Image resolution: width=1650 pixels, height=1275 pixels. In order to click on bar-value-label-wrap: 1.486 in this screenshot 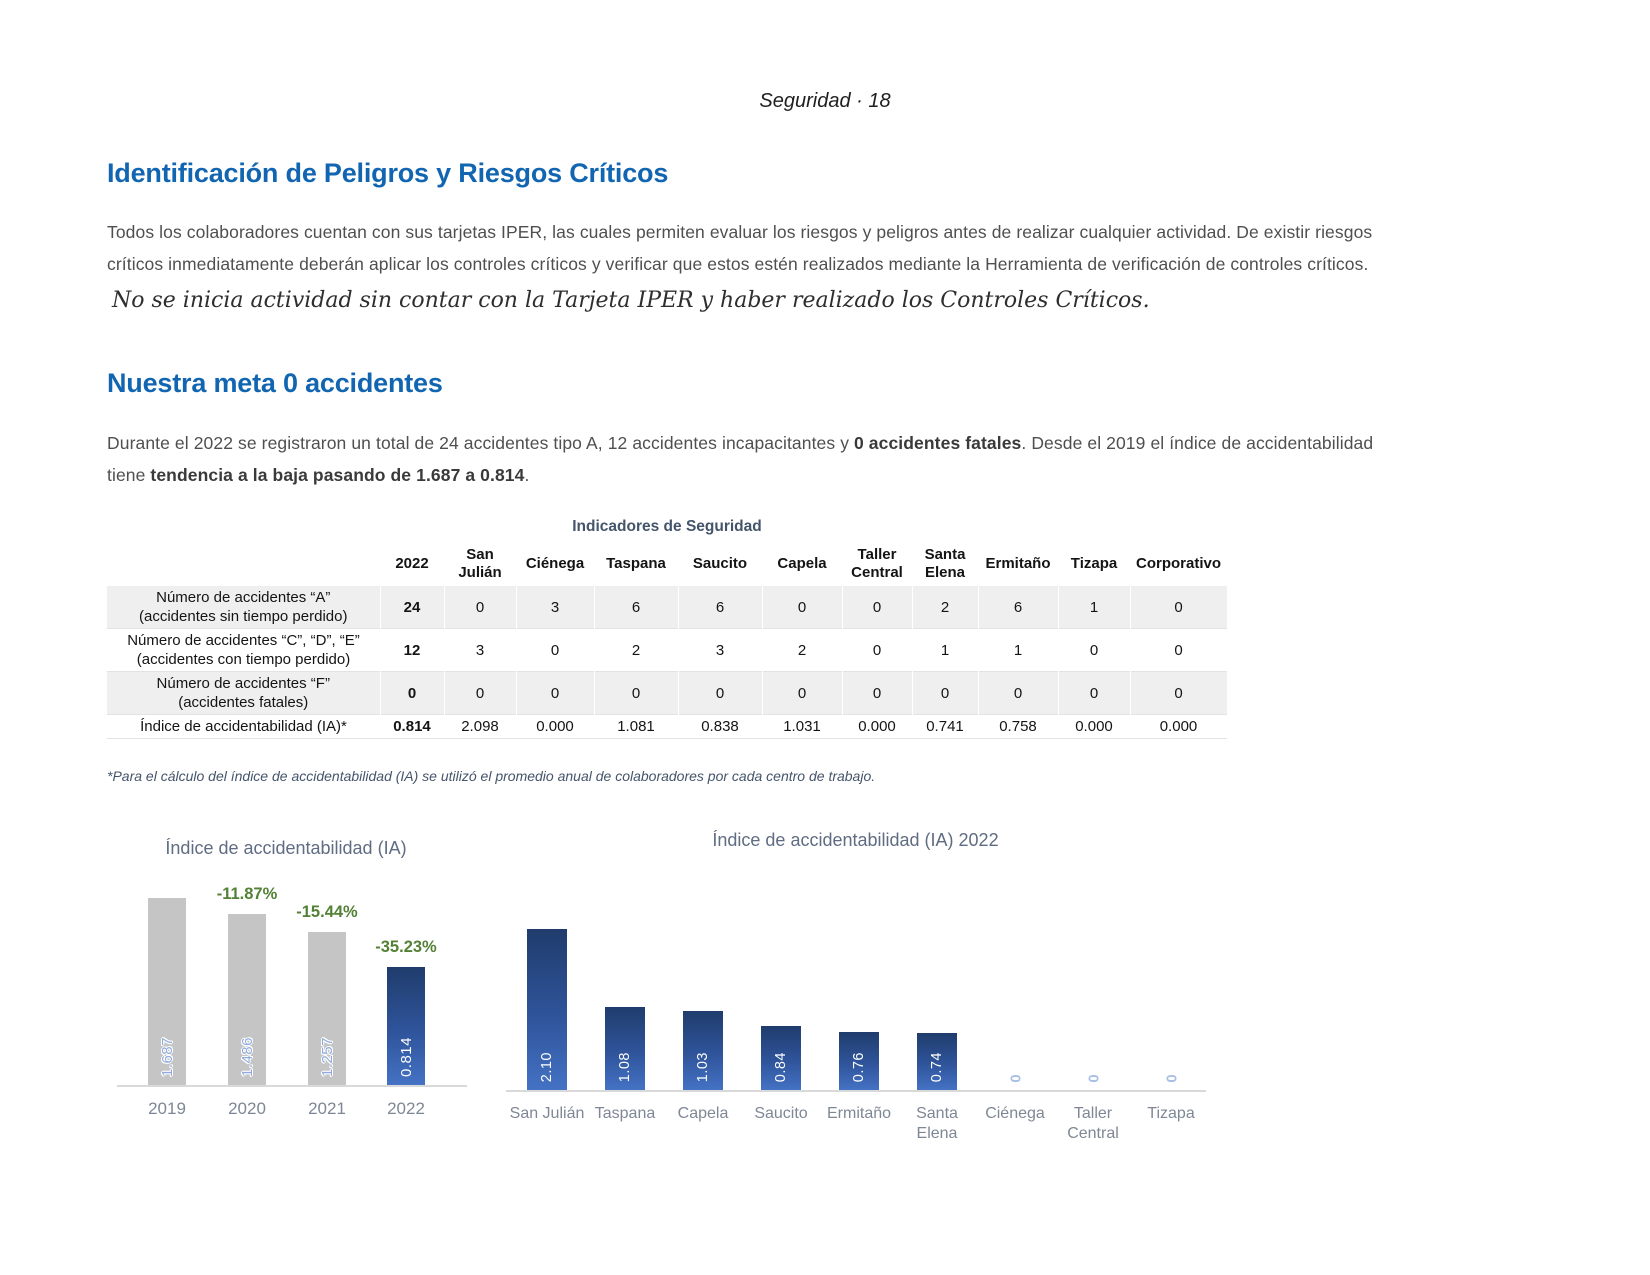, I will do `click(247, 1057)`.